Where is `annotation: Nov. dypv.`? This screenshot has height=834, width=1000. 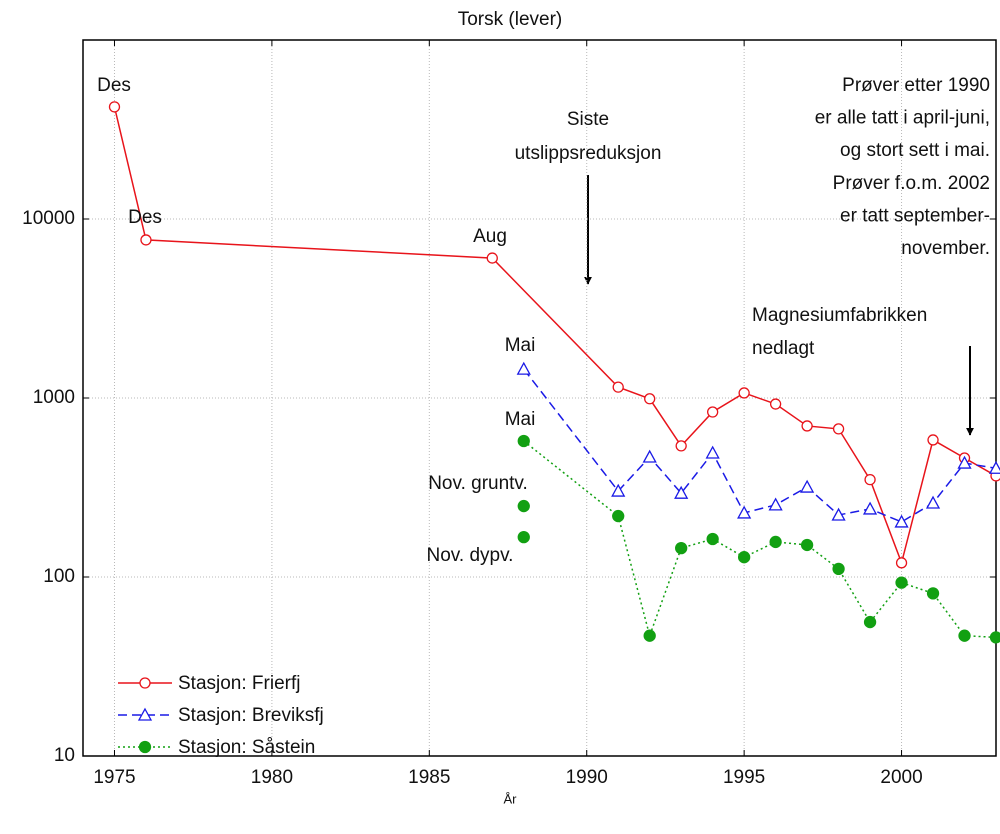 annotation: Nov. dypv. is located at coordinates (470, 555).